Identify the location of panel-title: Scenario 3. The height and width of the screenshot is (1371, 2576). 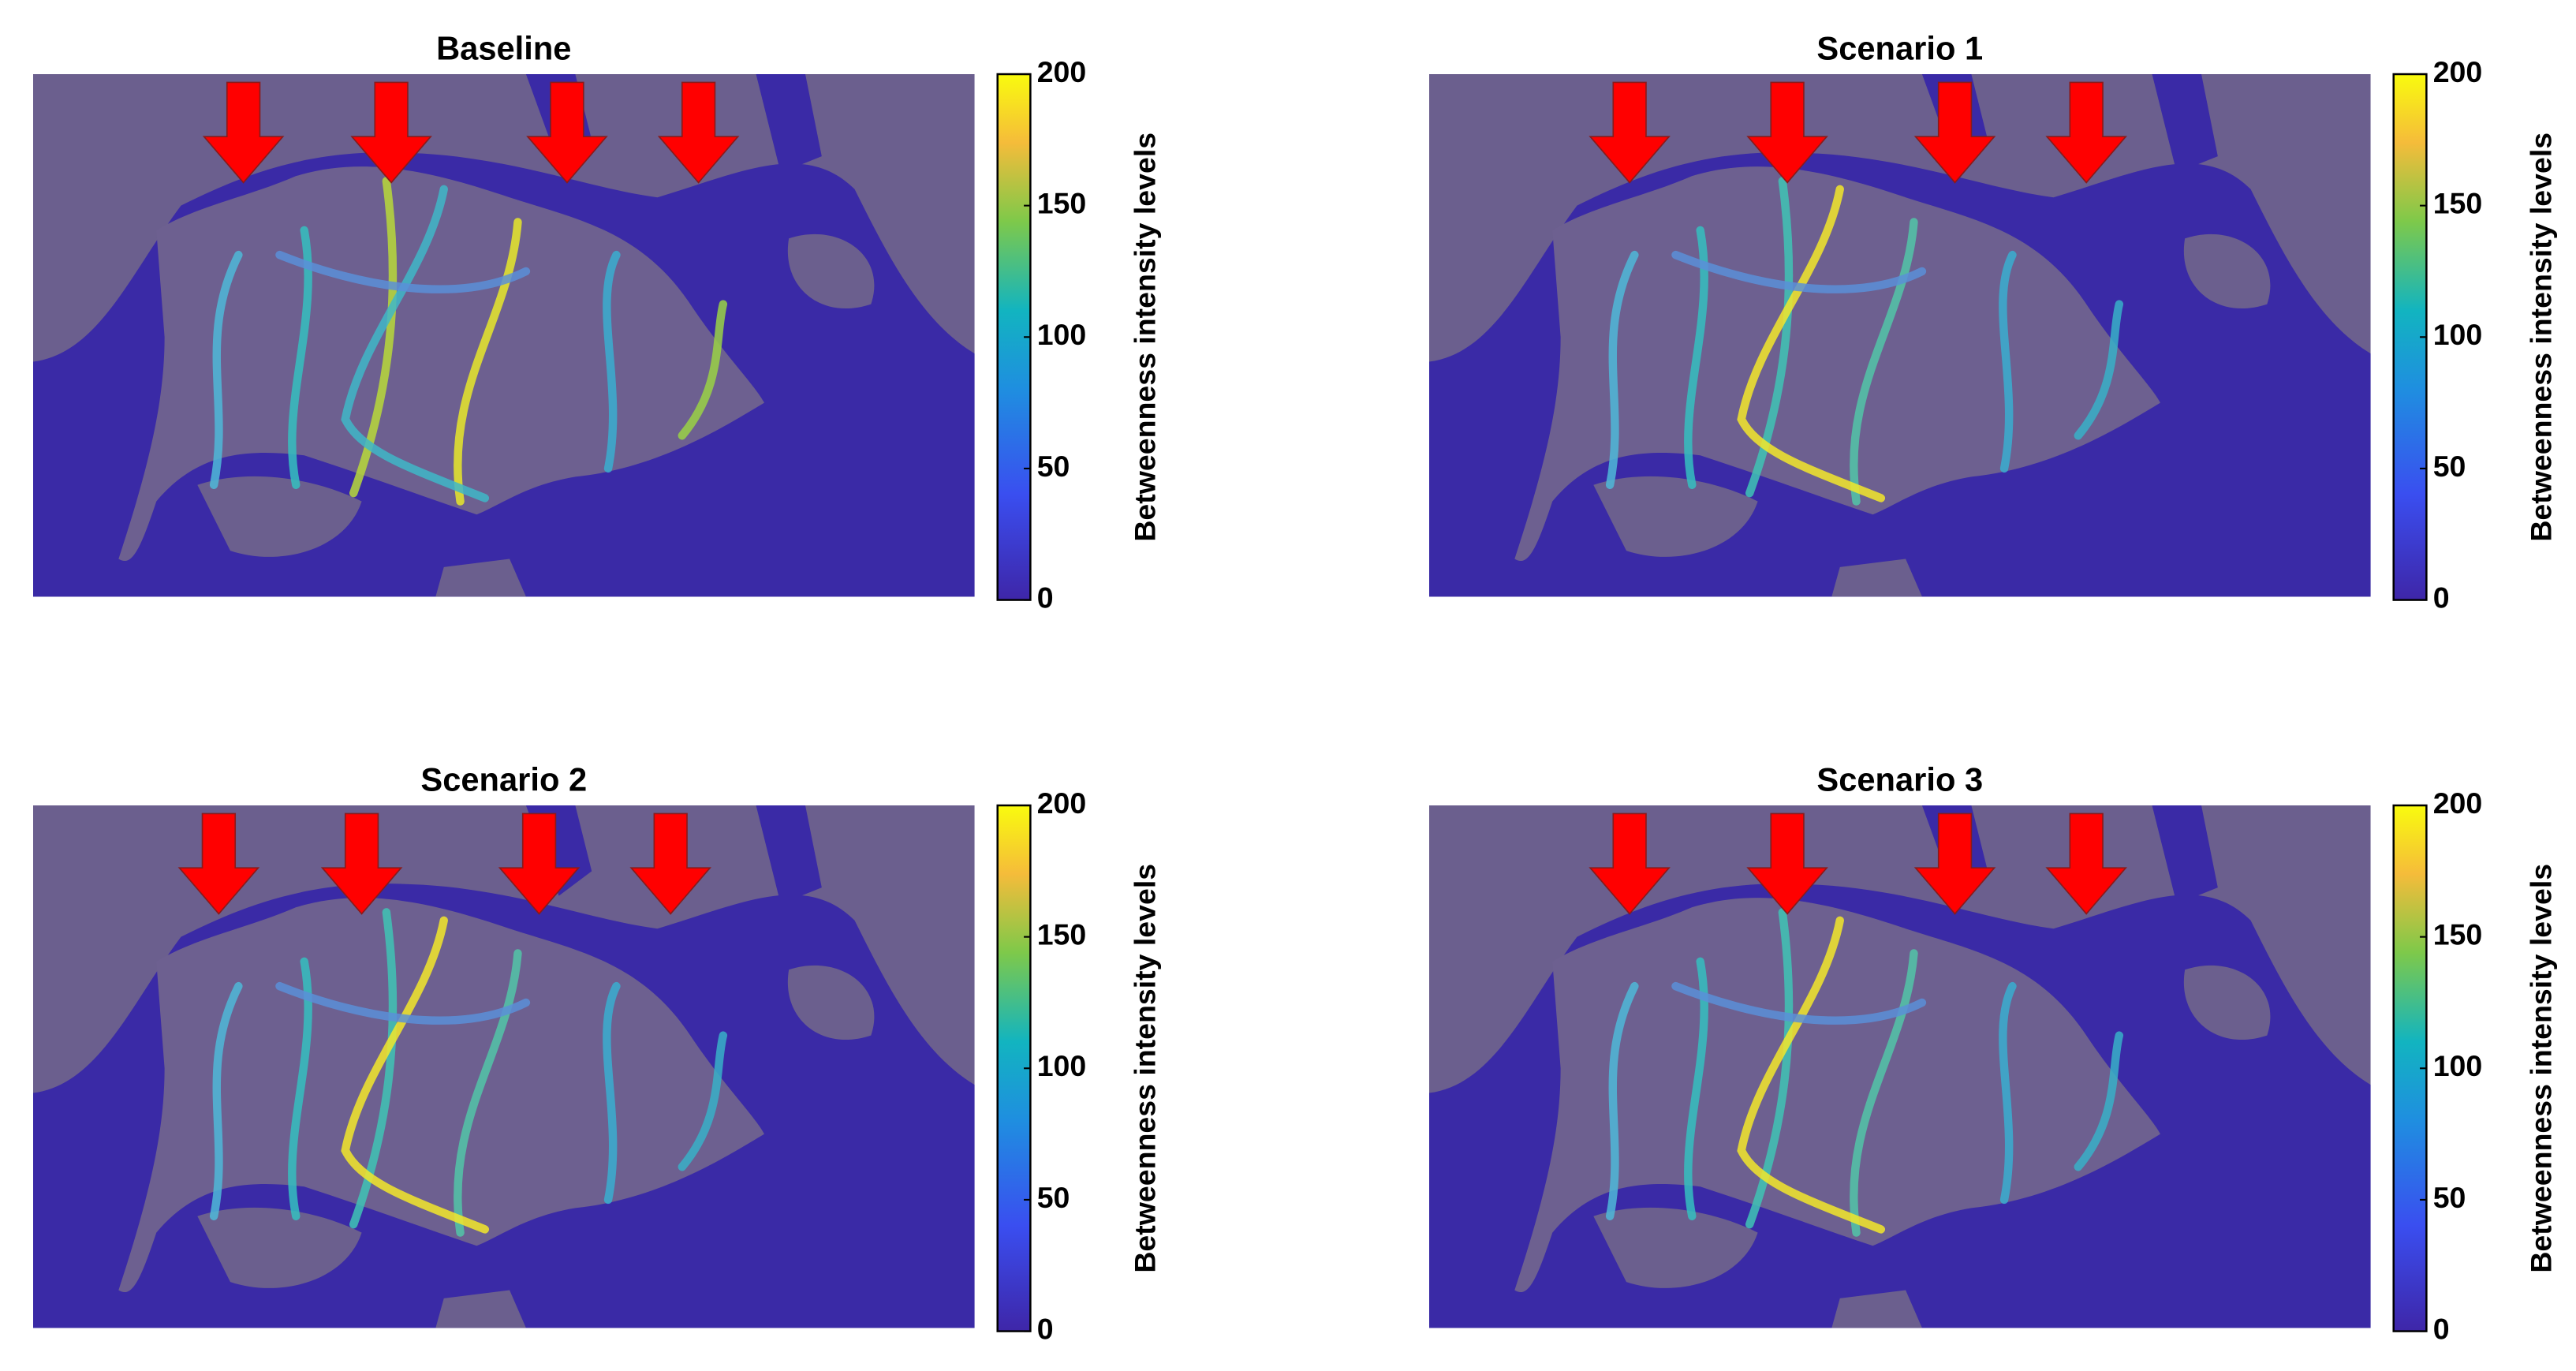
(1899, 779).